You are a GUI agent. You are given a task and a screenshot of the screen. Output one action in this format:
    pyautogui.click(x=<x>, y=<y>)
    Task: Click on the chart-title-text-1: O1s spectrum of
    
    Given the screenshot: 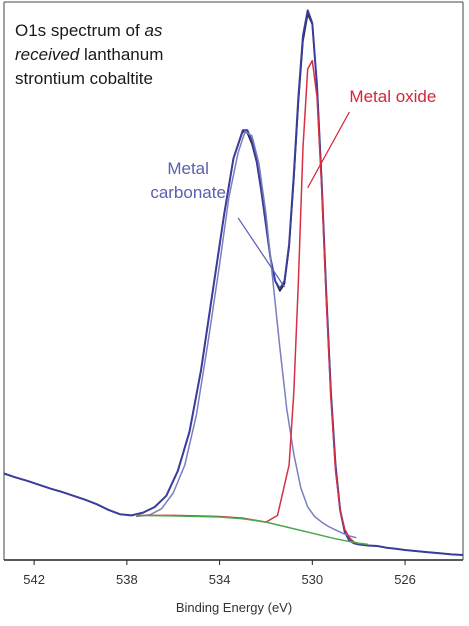 What is the action you would take?
    pyautogui.click(x=79, y=30)
    